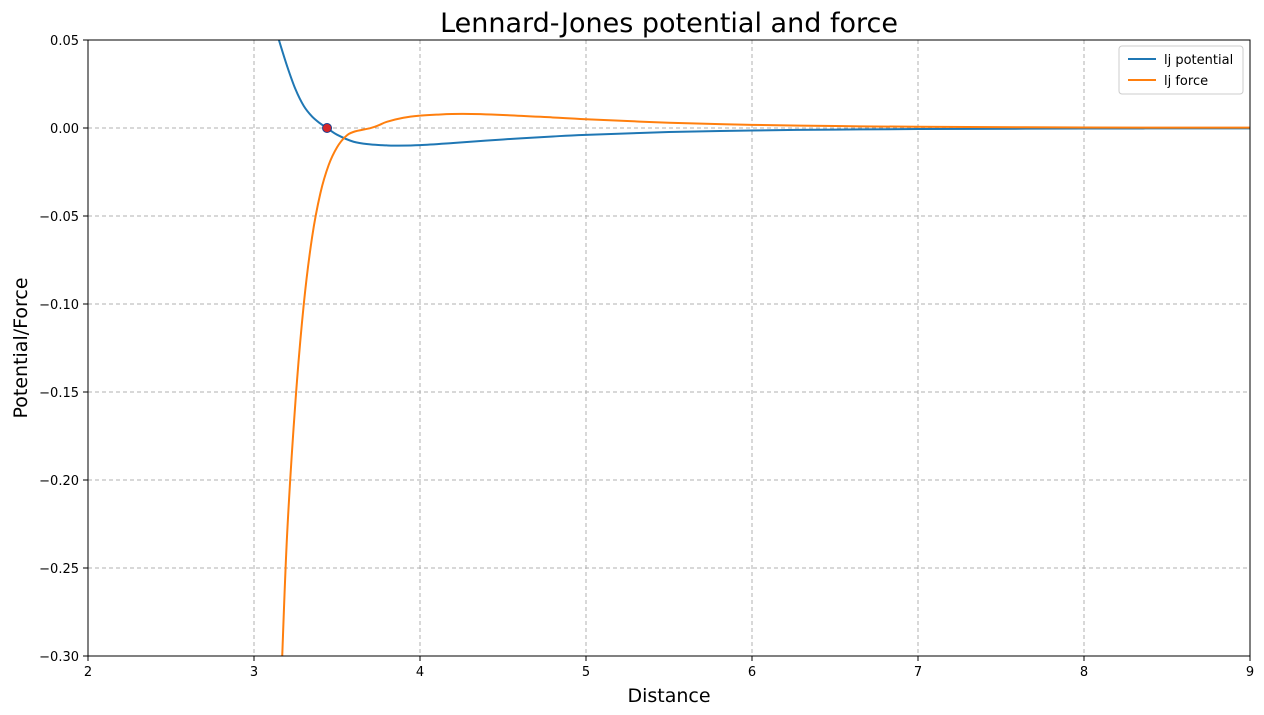 Image resolution: width=1264 pixels, height=715 pixels. Describe the element at coordinates (1198, 60) in the screenshot. I see `legend-label-potential: lj potential` at that location.